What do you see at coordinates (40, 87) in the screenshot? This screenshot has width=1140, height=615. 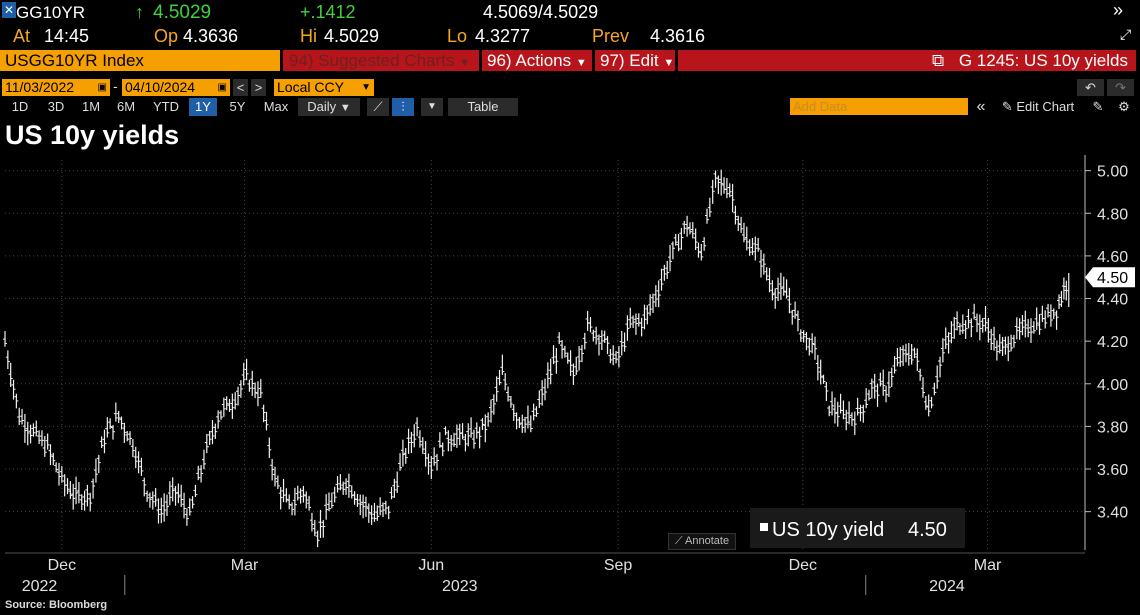 I see `start-date: 11/03/2022` at bounding box center [40, 87].